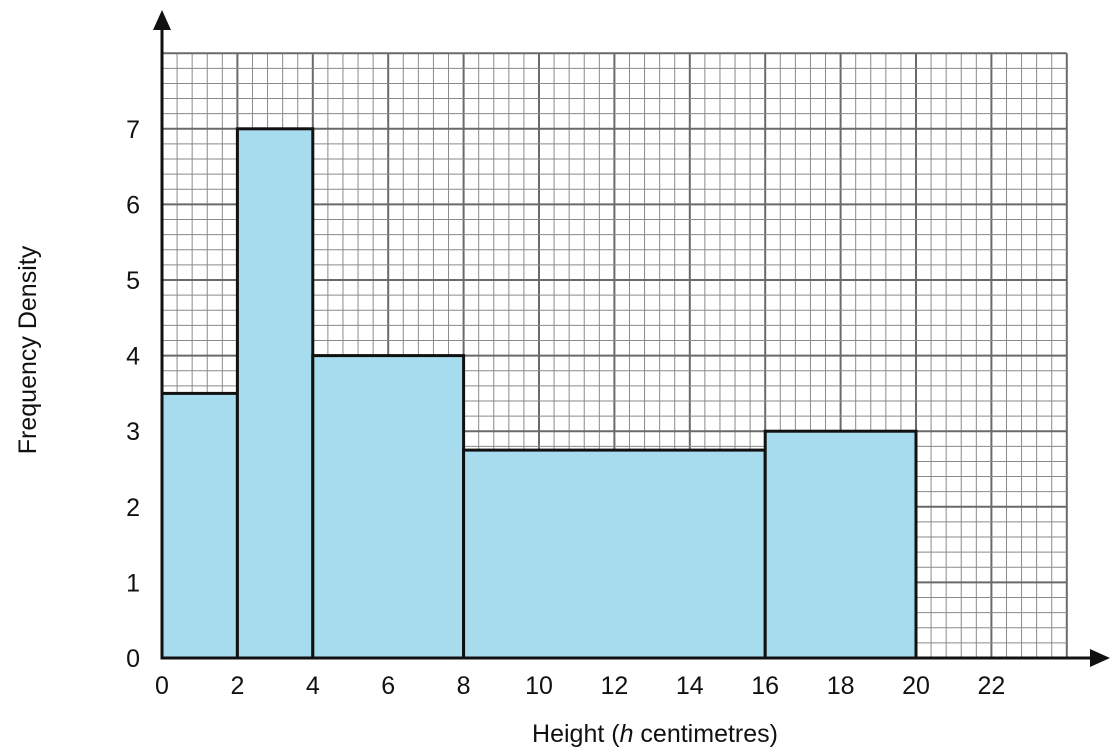  I want to click on x-tick-label: 0, so click(162, 686).